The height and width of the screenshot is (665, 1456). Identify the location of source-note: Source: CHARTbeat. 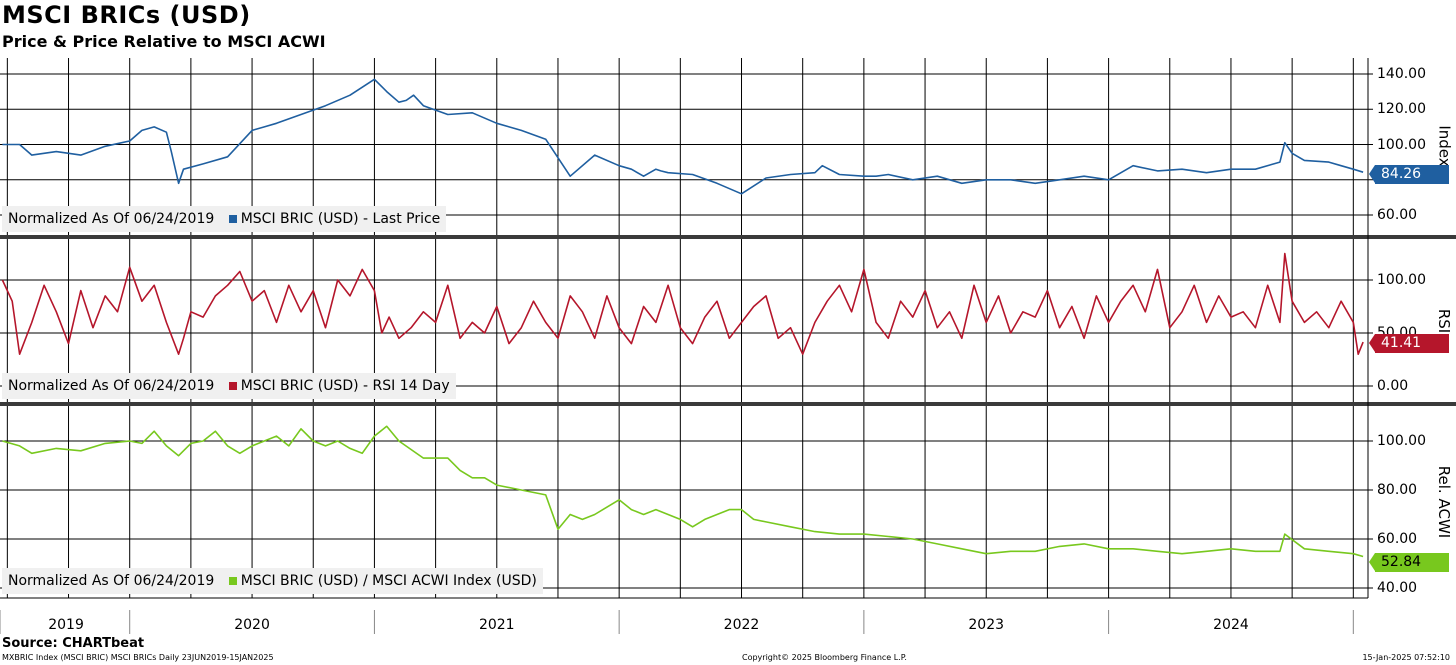
(73, 643).